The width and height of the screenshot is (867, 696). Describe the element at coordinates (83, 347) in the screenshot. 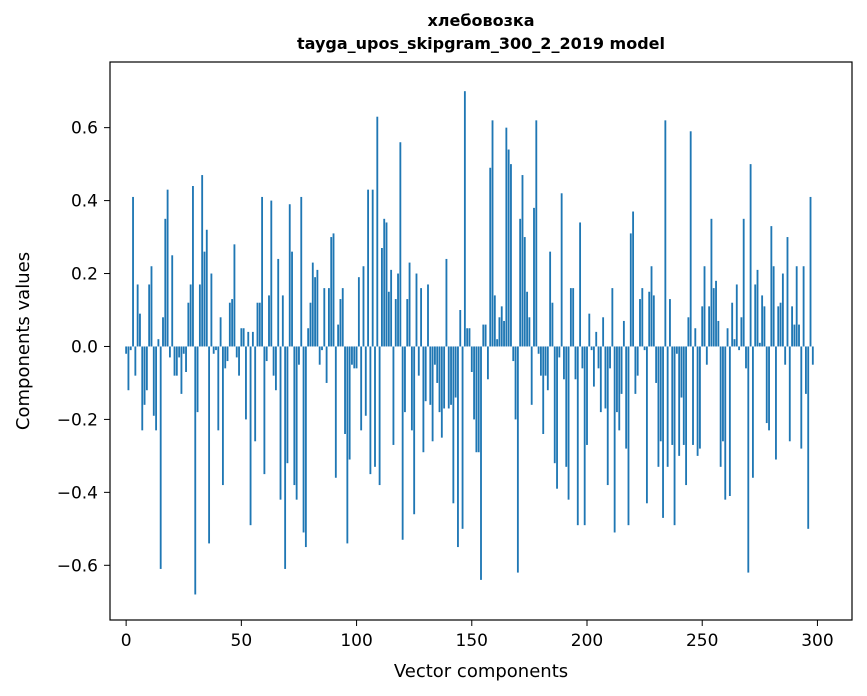

I see `y-axis: −0.6 −0.4 −0.2 0.0 0.2 0.4 0.6` at that location.